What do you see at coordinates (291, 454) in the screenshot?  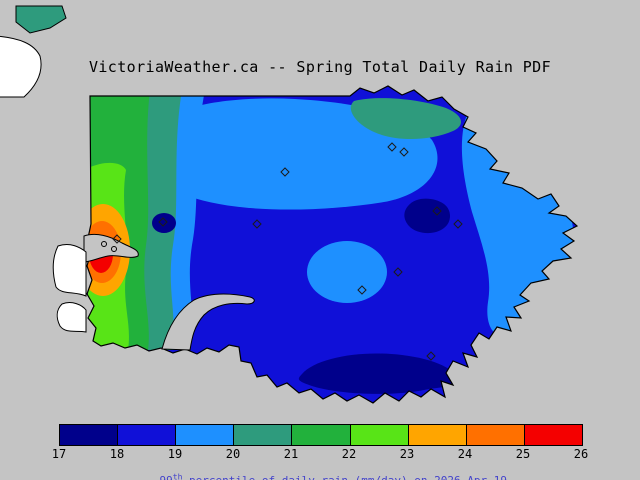 I see `colorbar-tick-label: 21` at bounding box center [291, 454].